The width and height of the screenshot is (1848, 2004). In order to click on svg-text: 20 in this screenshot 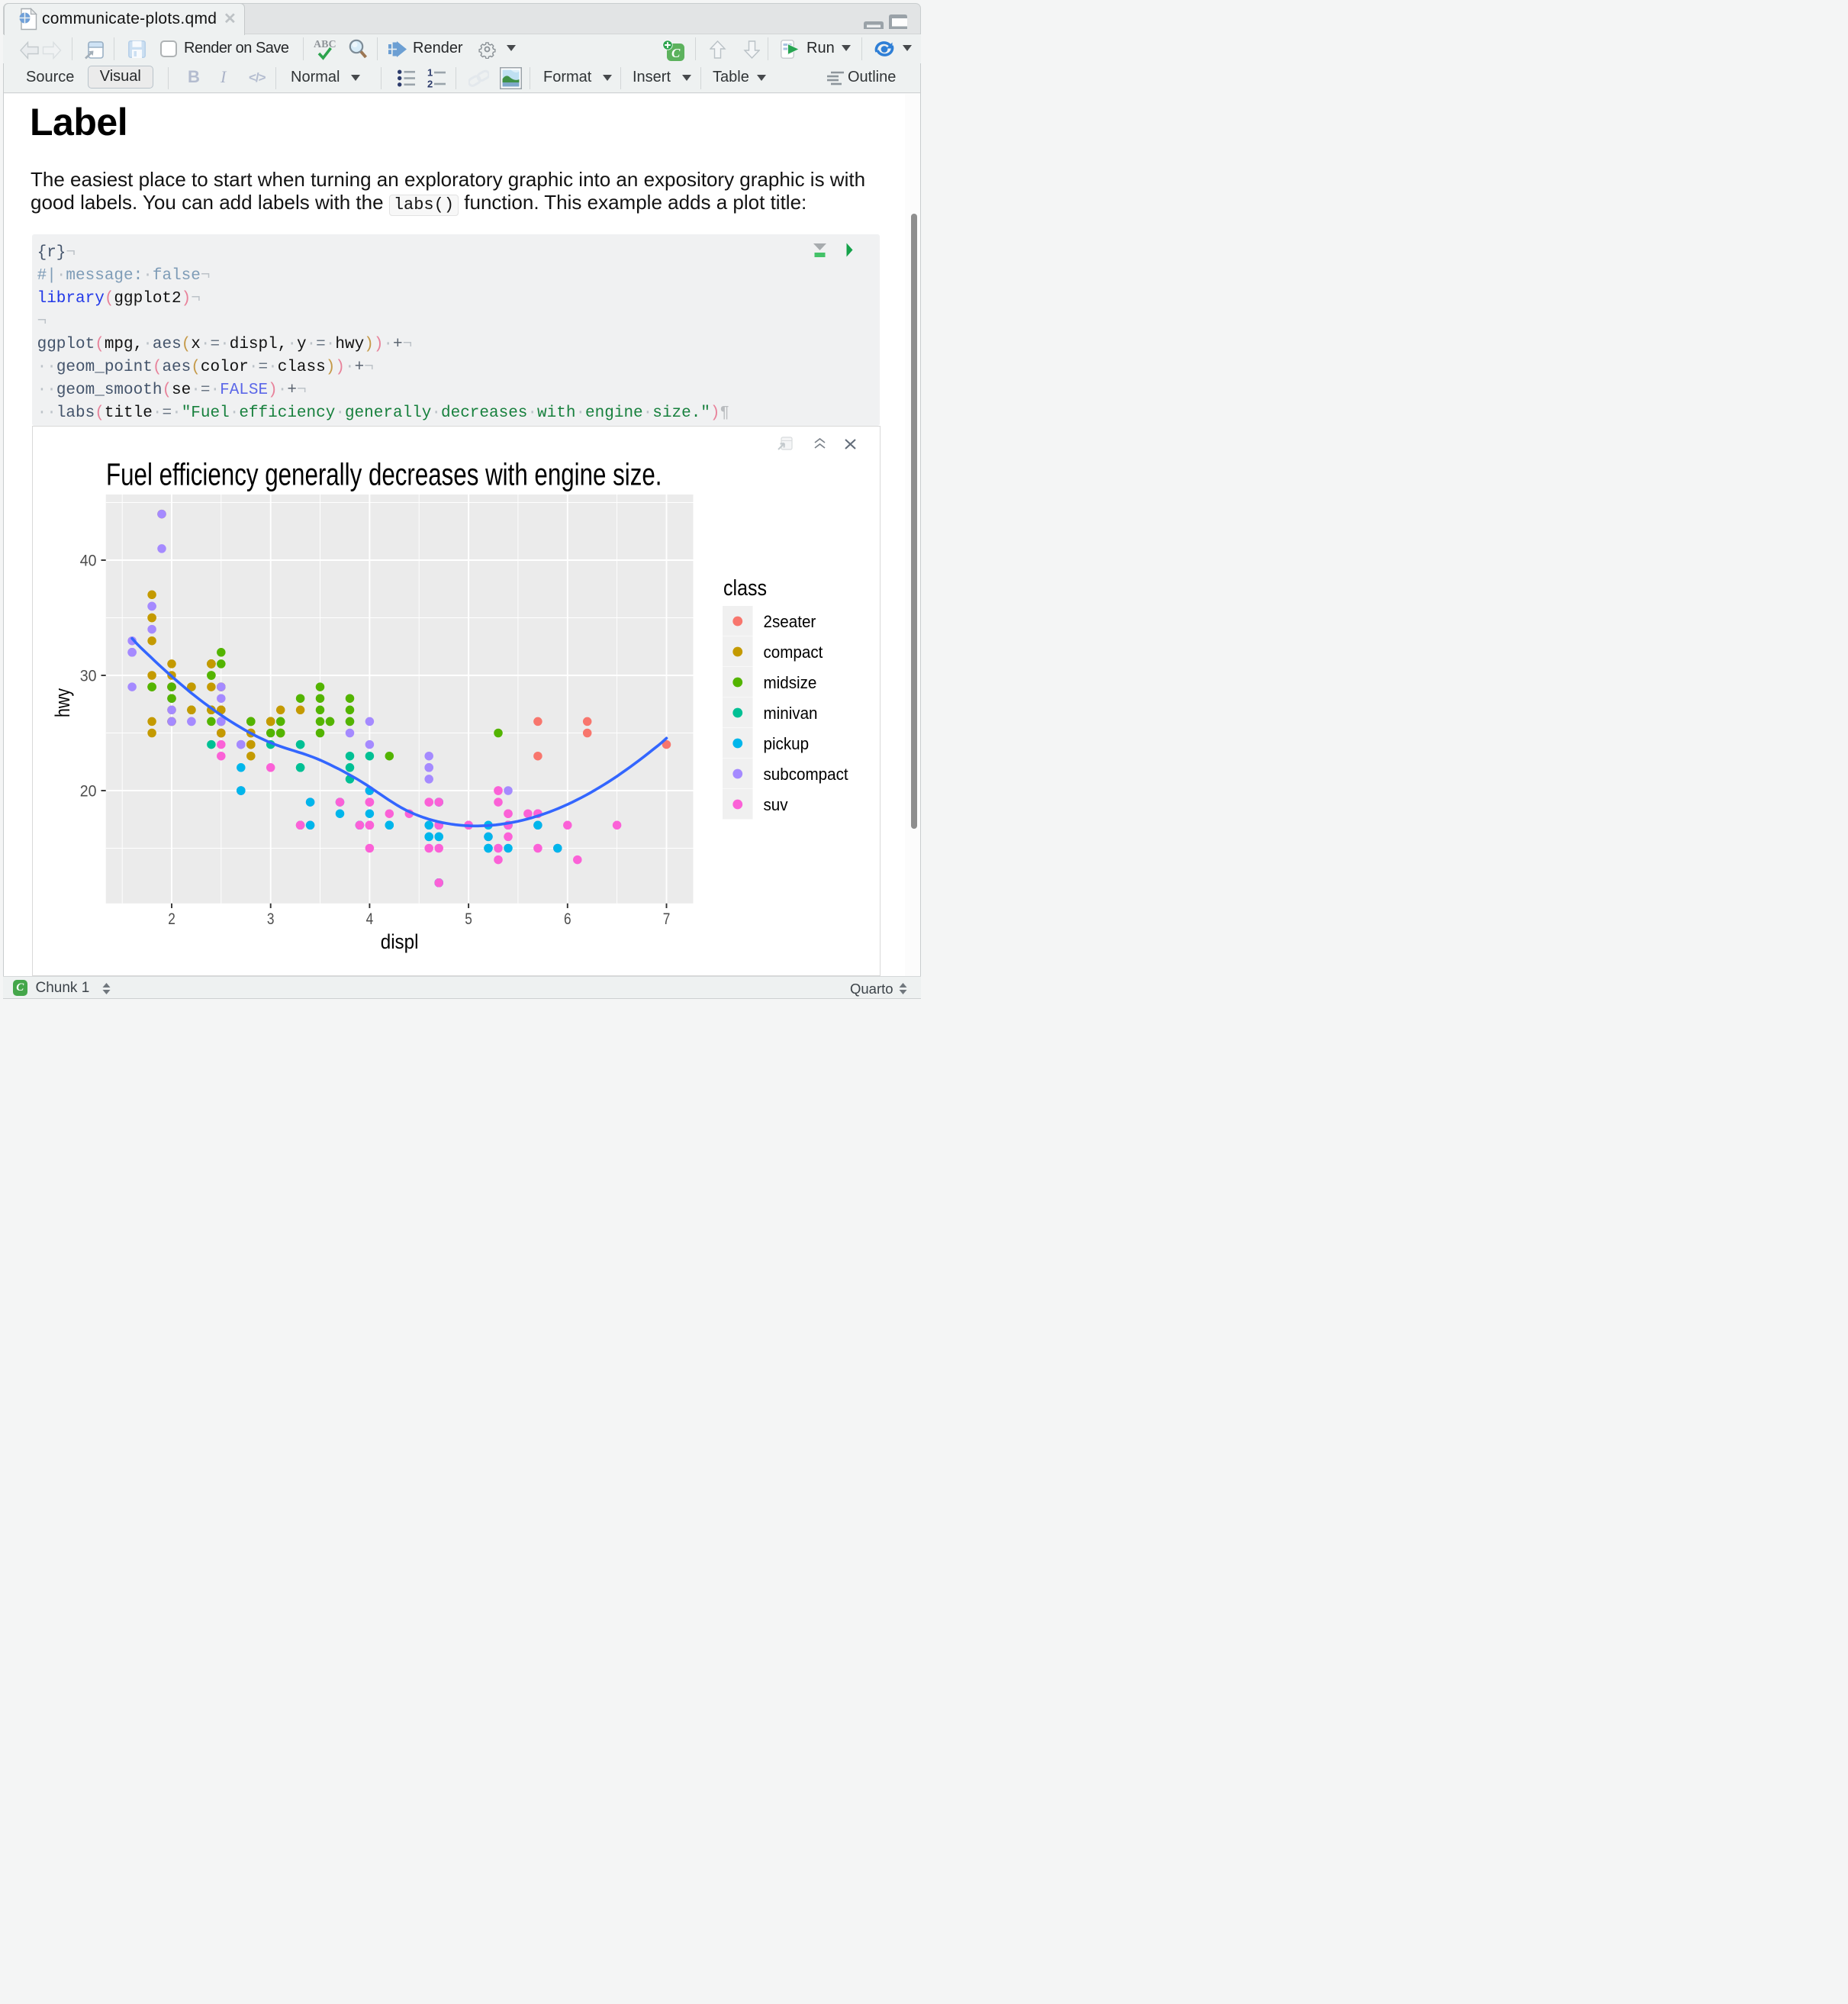, I will do `click(88, 790)`.